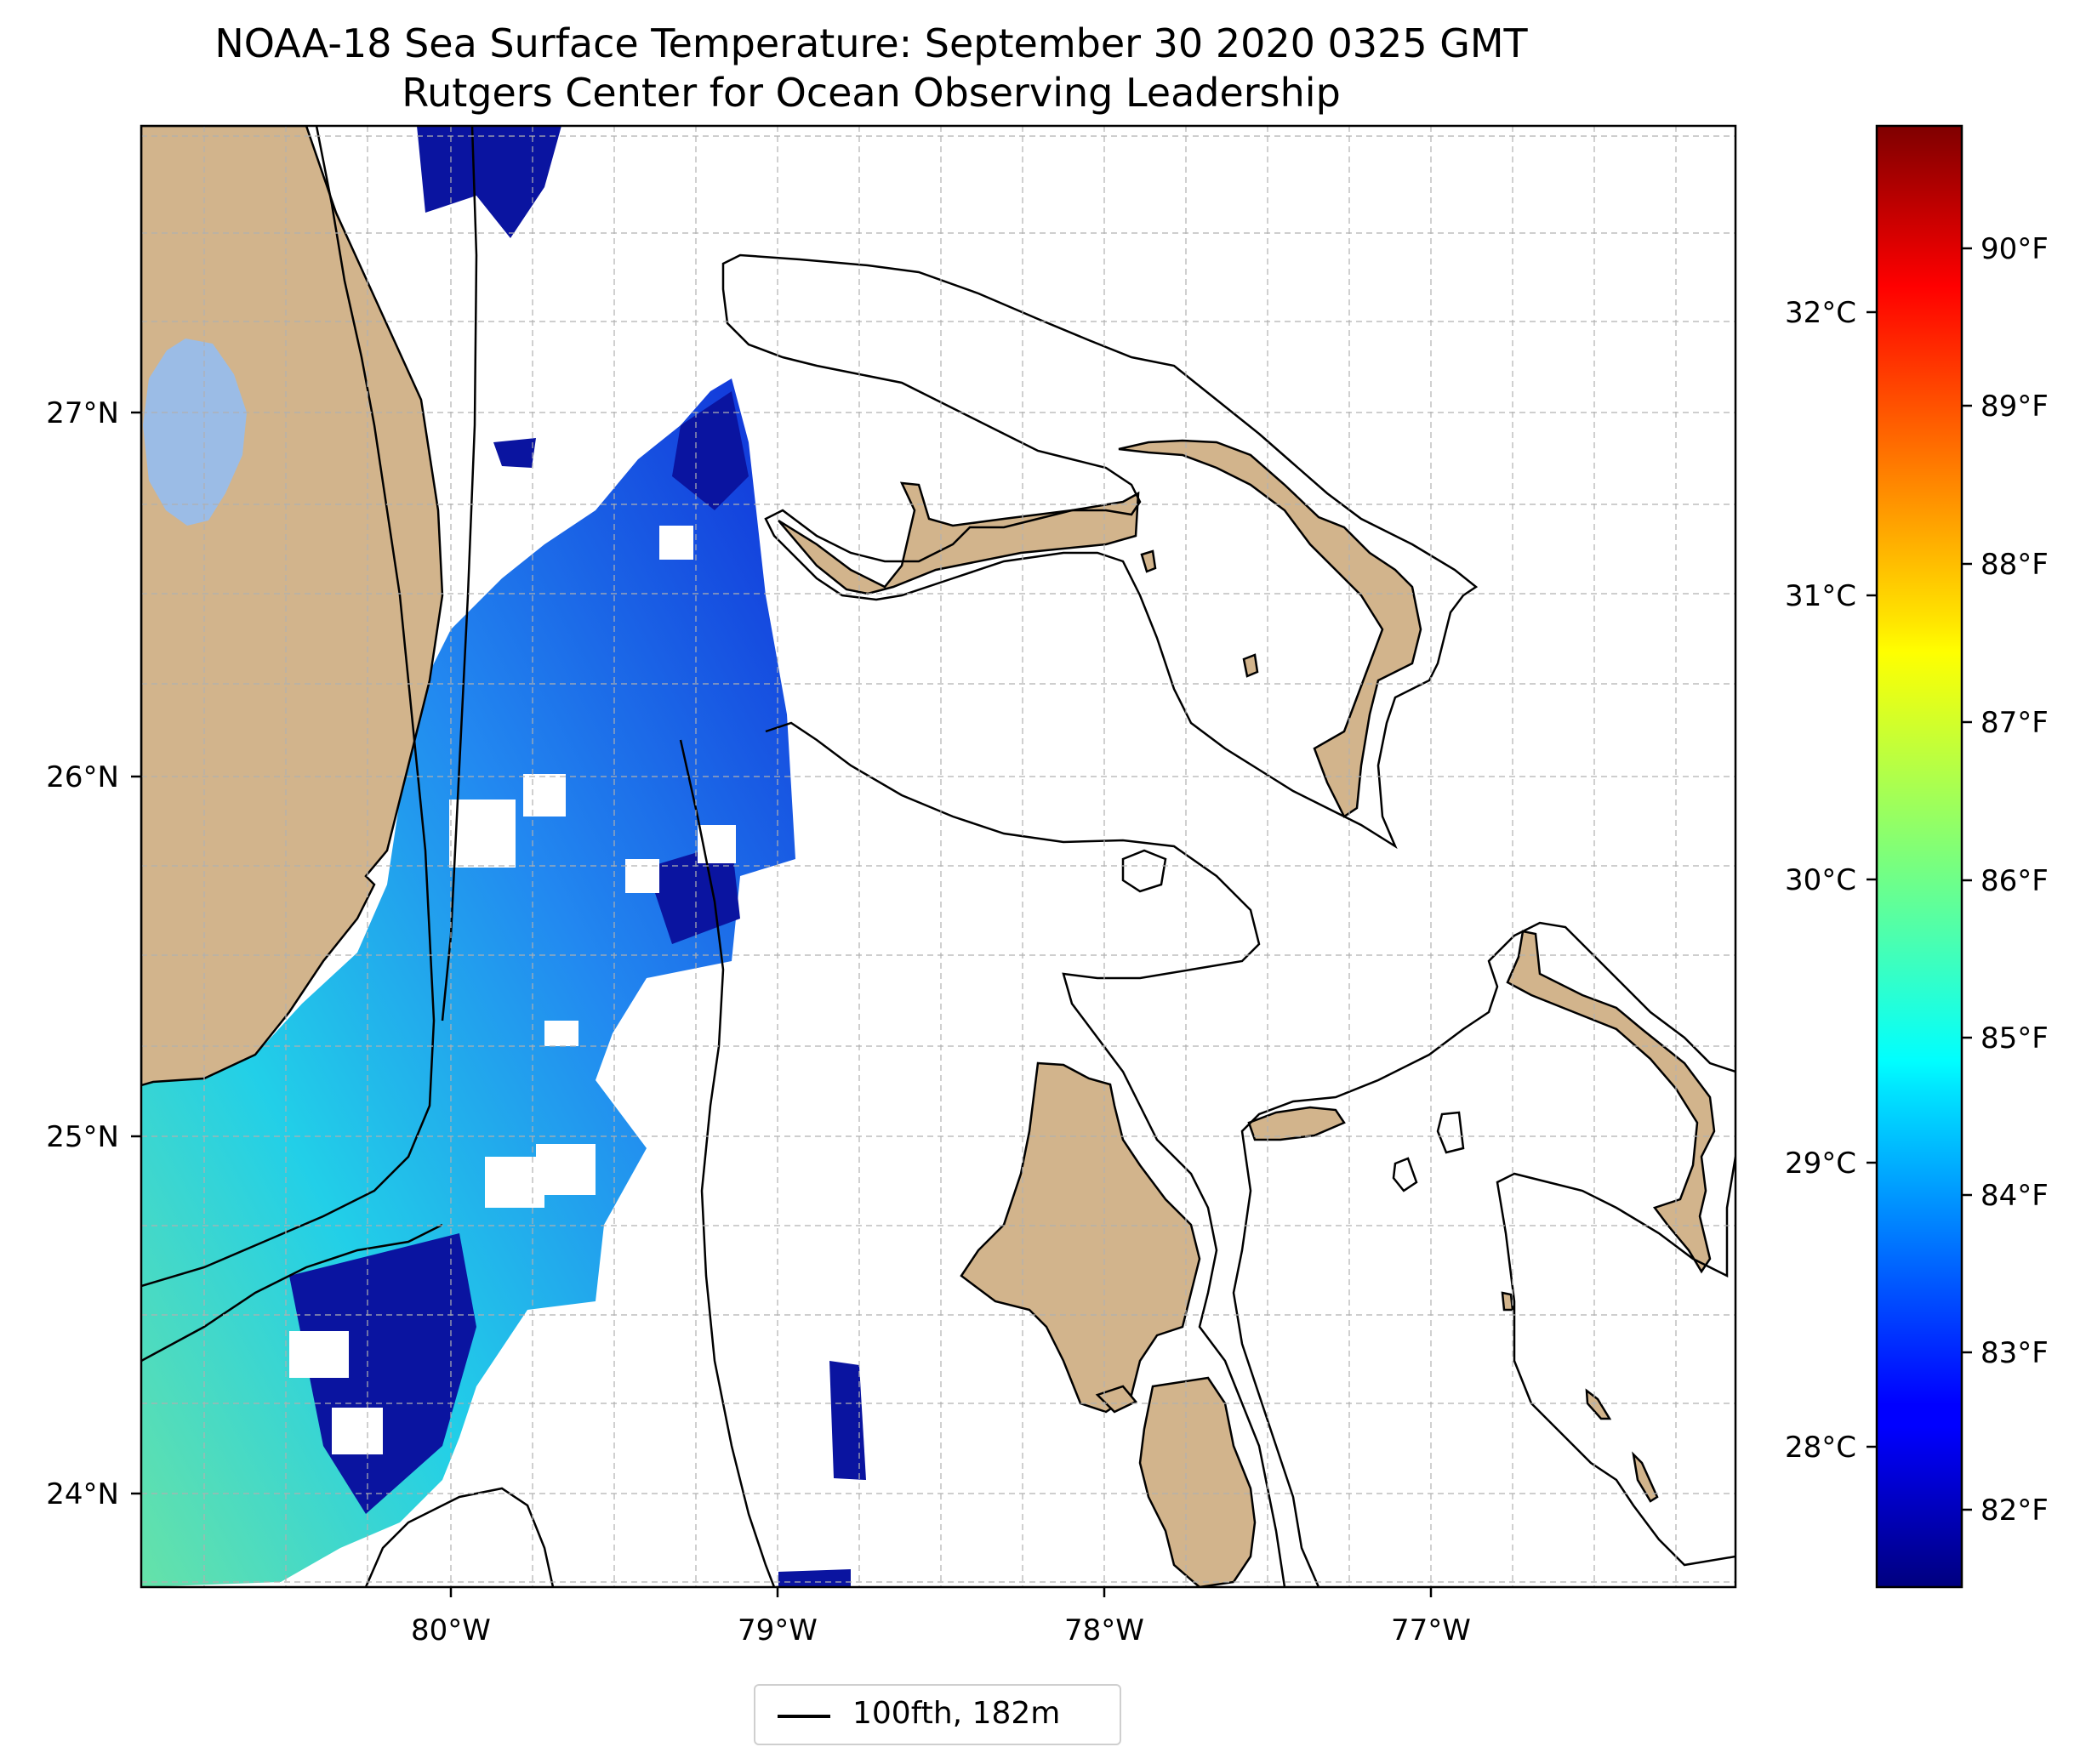 The image size is (2086, 1764). Describe the element at coordinates (1104, 1630) in the screenshot. I see `lon-tick-label: 78°W` at that location.